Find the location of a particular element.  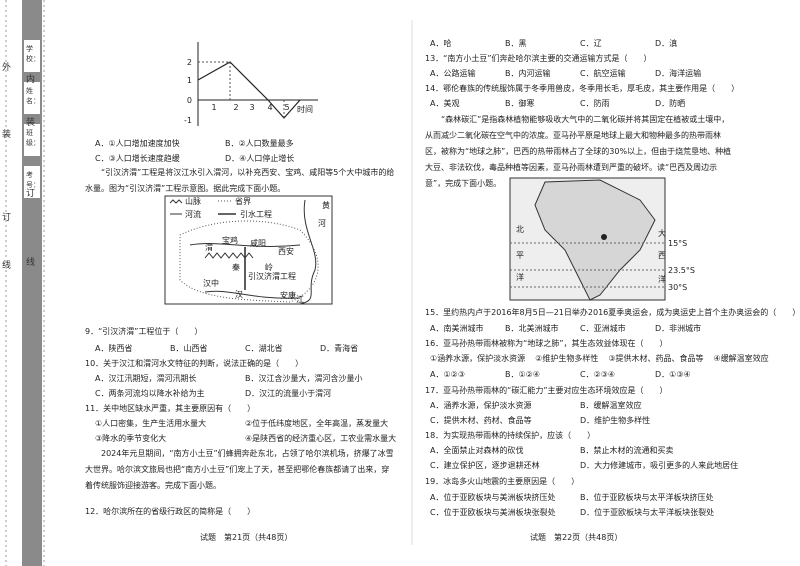

curve is located at coordinates (249, 90).